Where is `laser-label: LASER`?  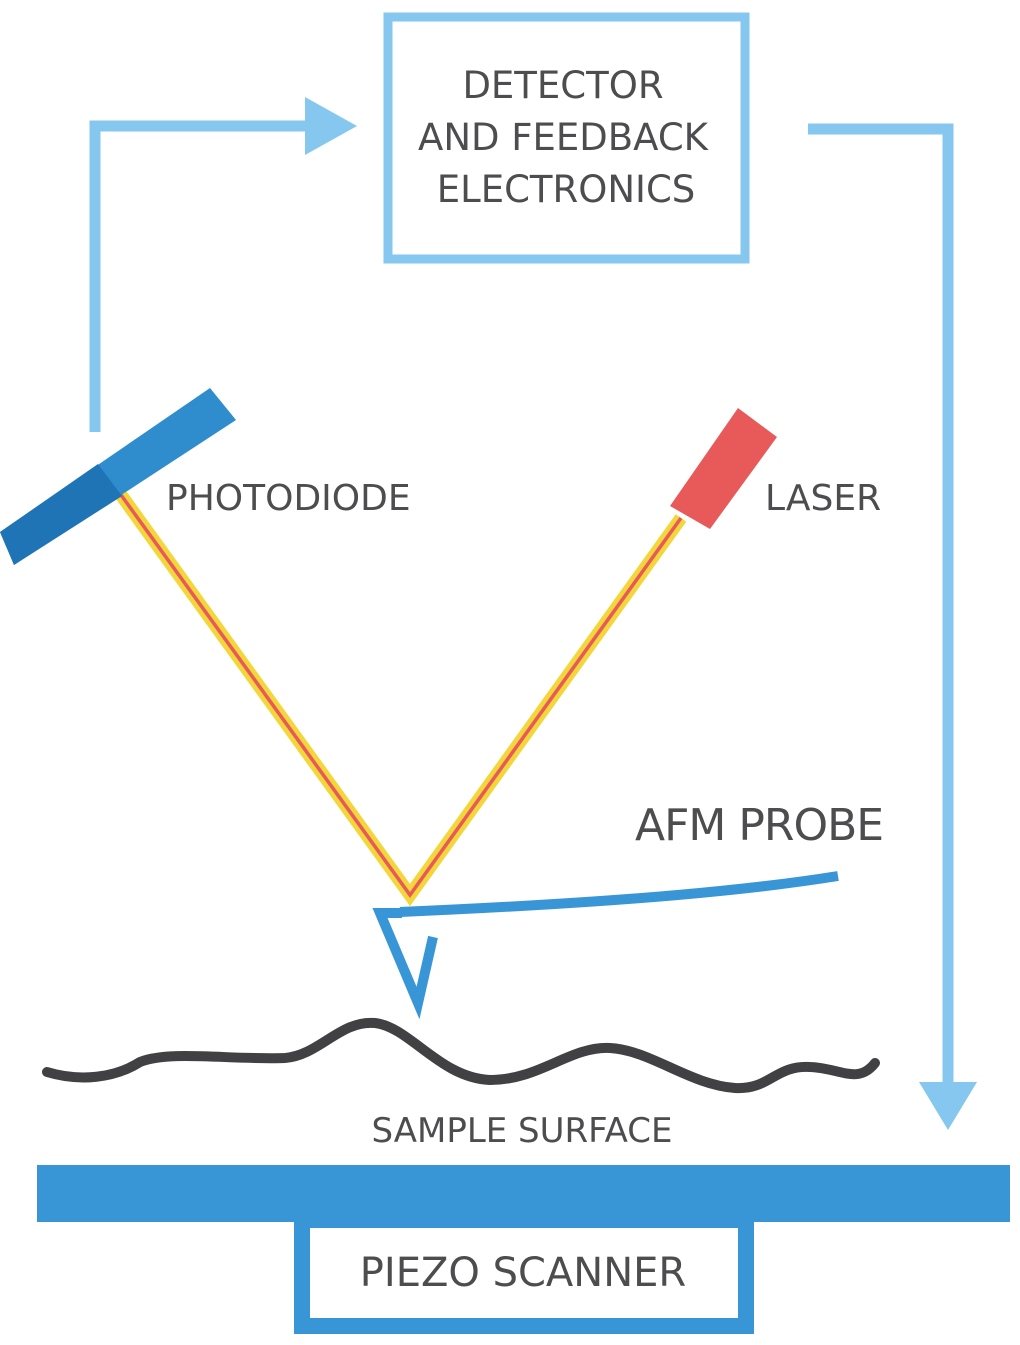
laser-label: LASER is located at coordinates (823, 498).